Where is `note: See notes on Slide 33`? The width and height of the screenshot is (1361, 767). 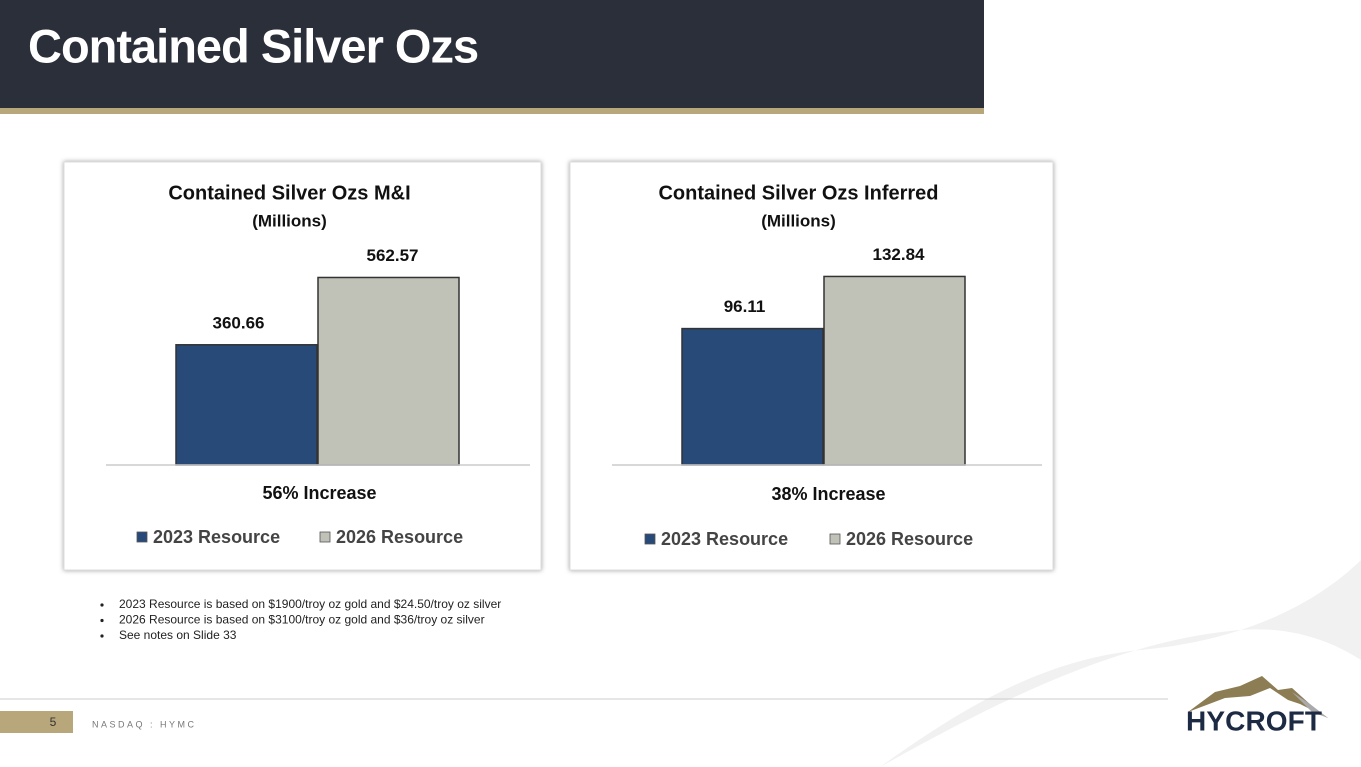
note: See notes on Slide 33 is located at coordinates (178, 635).